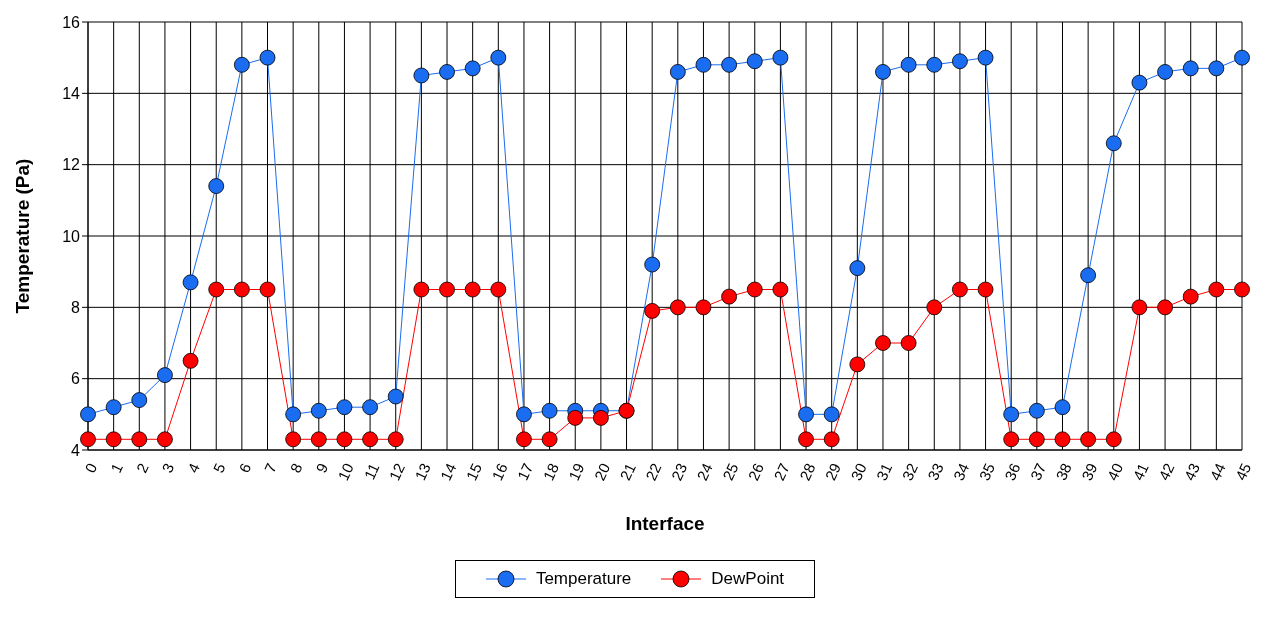 Image resolution: width=1265 pixels, height=618 pixels. I want to click on x-tick-label: 17, so click(525, 471).